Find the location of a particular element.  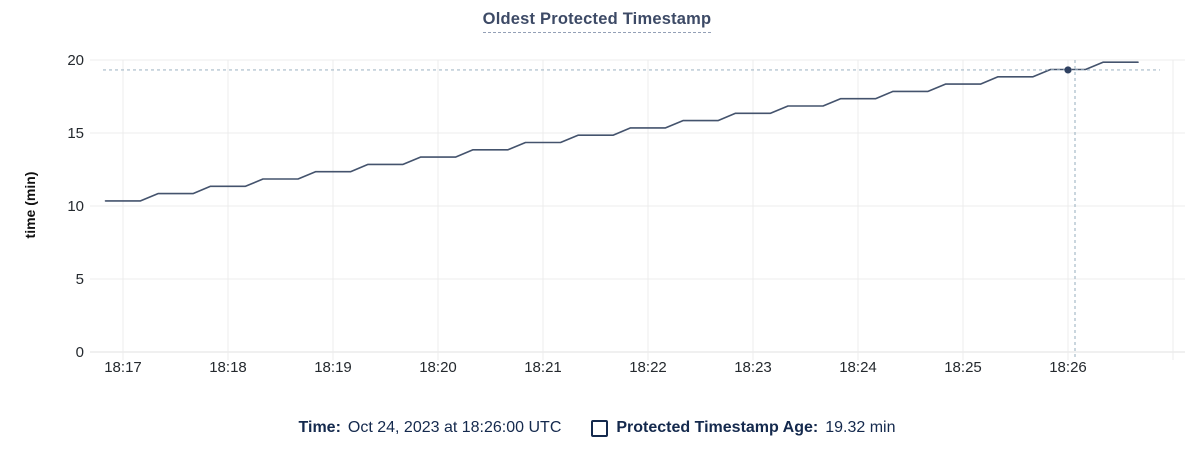

y-tick-label: 15 is located at coordinates (75, 133).